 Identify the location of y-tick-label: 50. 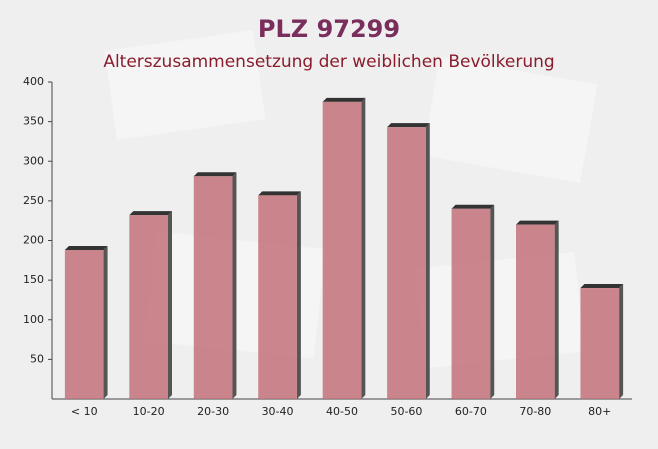
(37, 358).